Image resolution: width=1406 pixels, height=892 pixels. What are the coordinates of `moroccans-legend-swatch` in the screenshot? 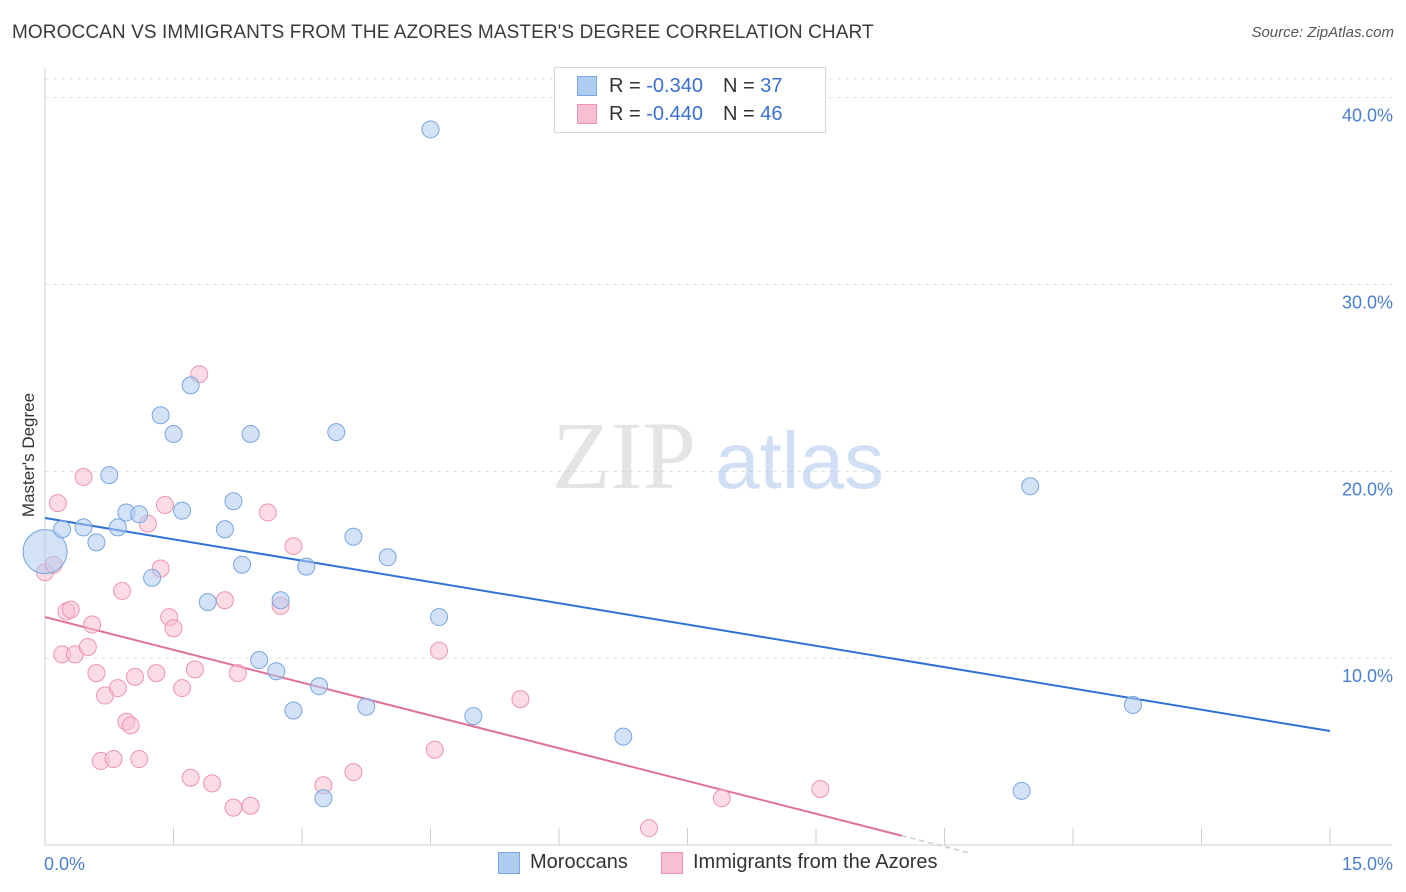 It's located at (509, 862).